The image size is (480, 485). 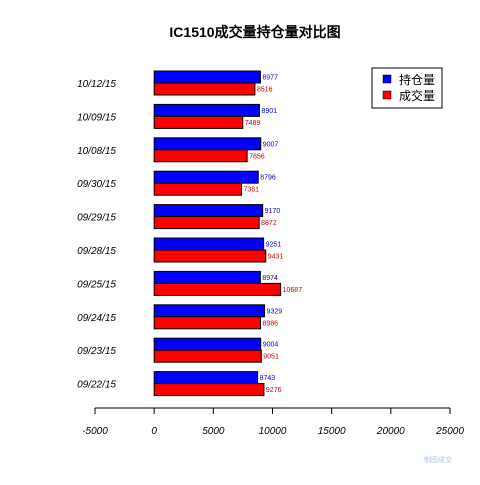 What do you see at coordinates (271, 144) in the screenshot?
I see `value-label-hold: 9007` at bounding box center [271, 144].